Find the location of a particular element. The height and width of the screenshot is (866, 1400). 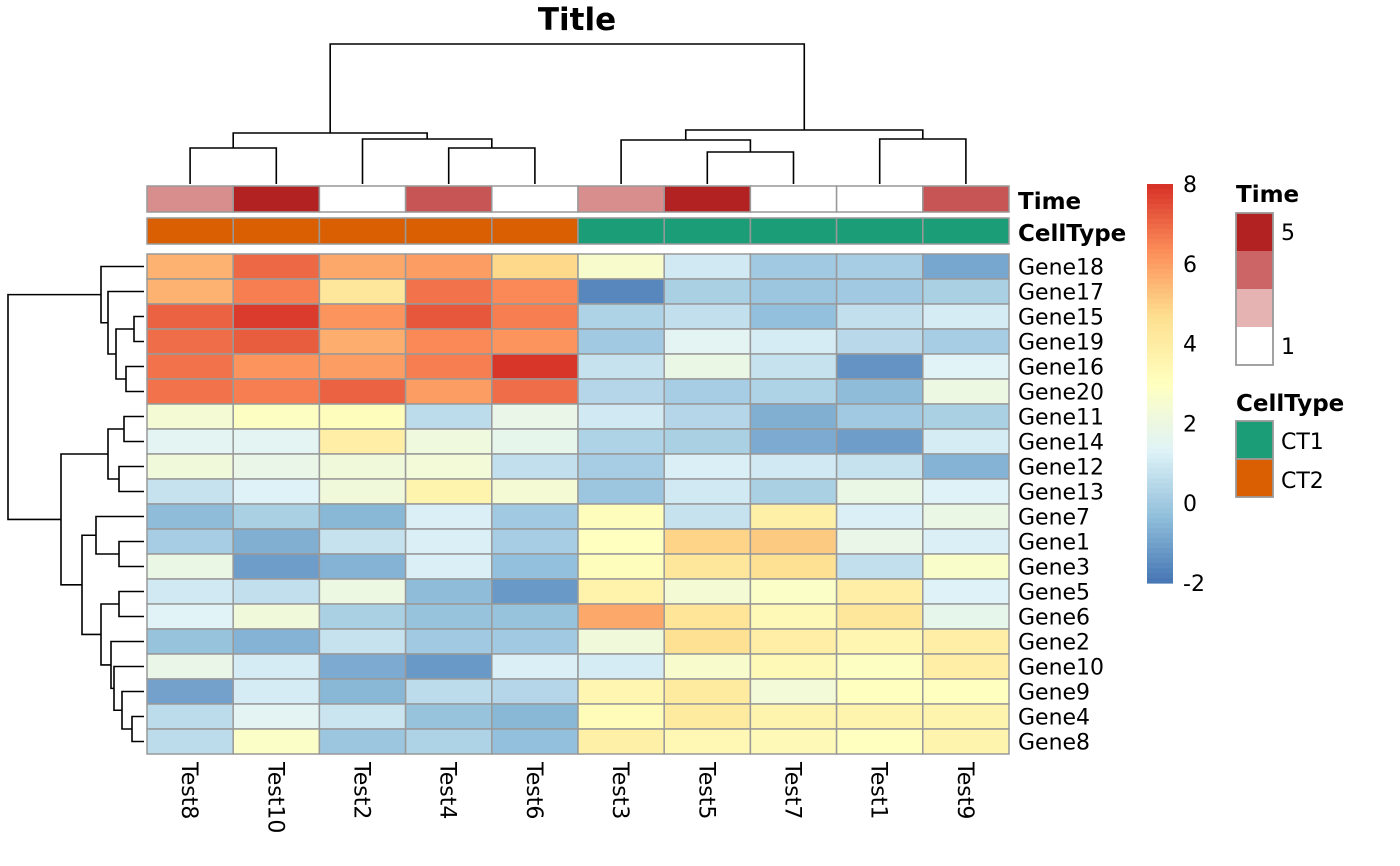

column-label: Test6 is located at coordinates (533, 790).